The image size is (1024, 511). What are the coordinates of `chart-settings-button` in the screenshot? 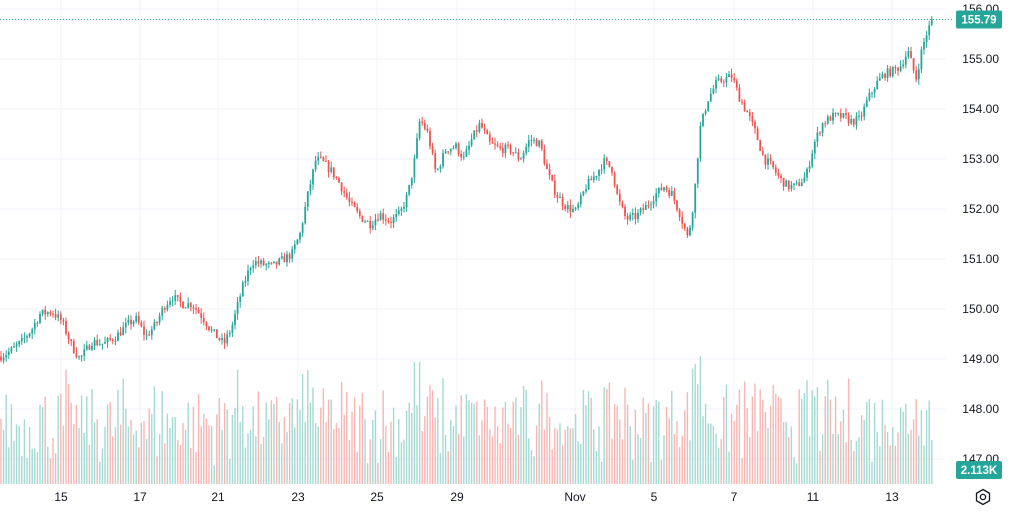 It's located at (983, 497).